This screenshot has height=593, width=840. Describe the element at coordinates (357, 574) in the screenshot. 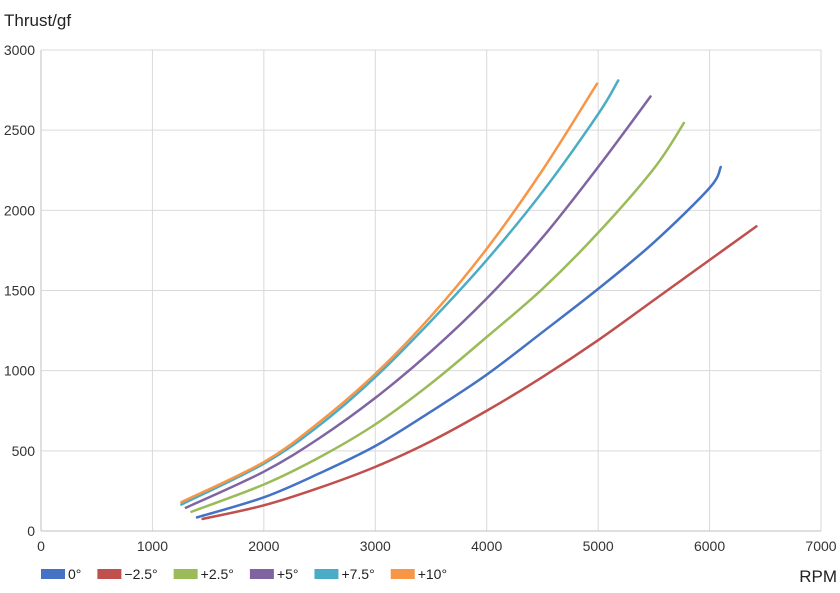

I see `legend-label-4: +7.5°` at that location.